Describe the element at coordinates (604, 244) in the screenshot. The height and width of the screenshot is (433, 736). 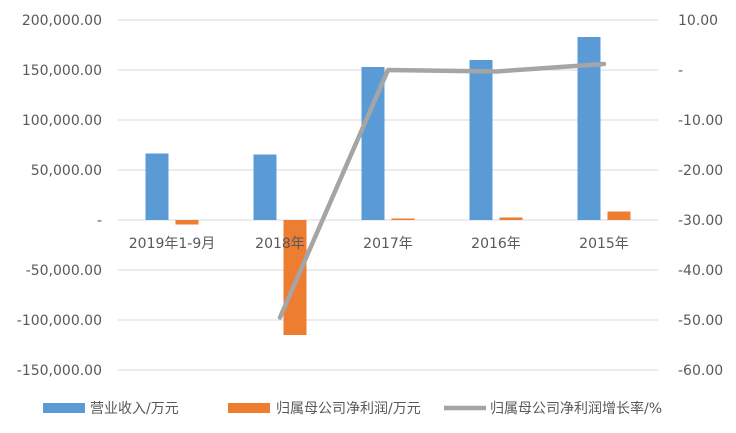
I see `category-label: 2015年` at that location.